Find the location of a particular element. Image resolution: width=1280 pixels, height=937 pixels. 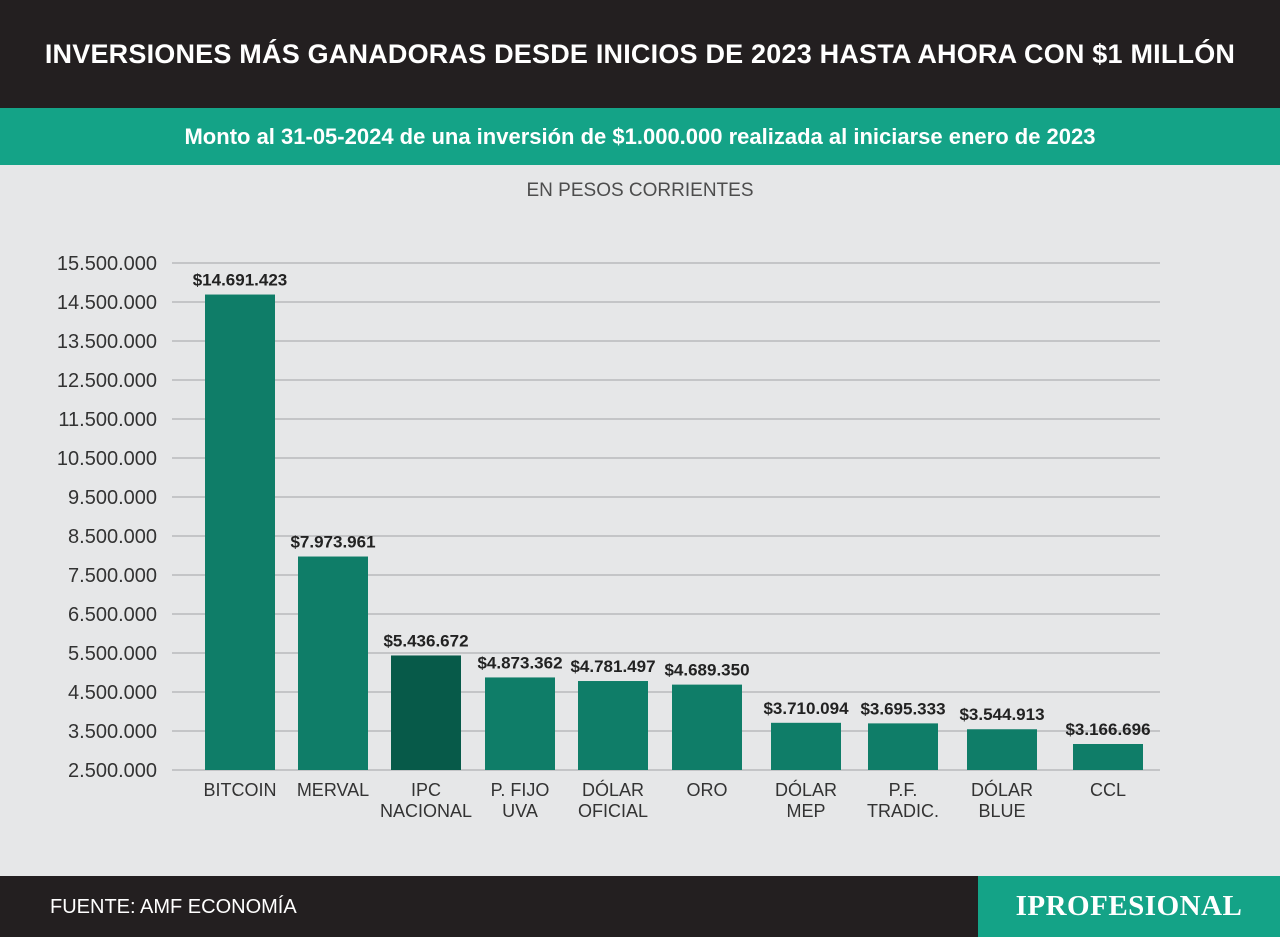

y-tick-label: 10.500.000 is located at coordinates (107, 459).